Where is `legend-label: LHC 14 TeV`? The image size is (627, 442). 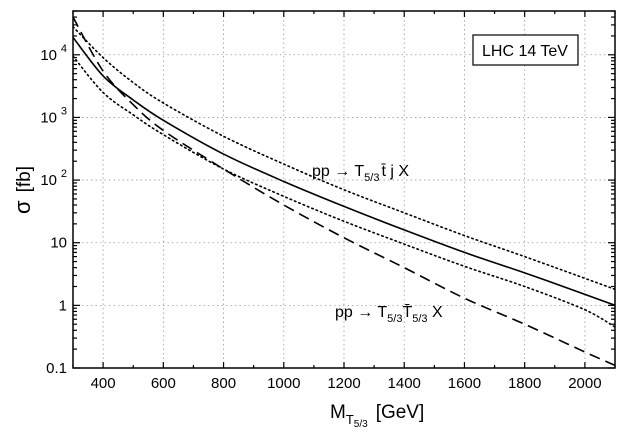
legend-label: LHC 14 TeV is located at coordinates (525, 51).